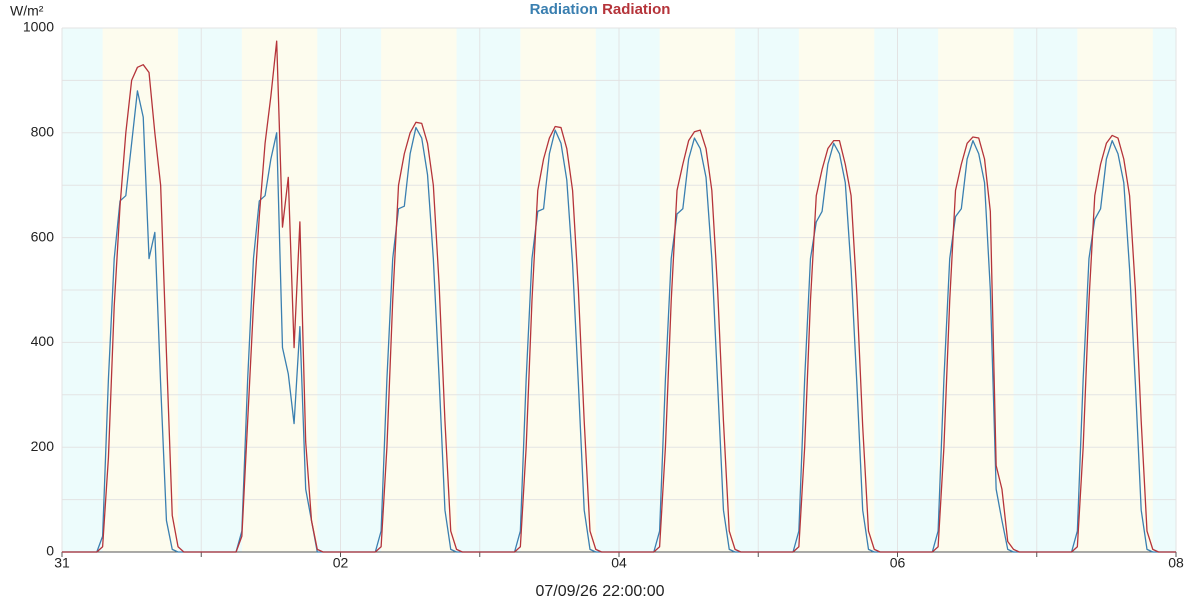 The width and height of the screenshot is (1200, 605). What do you see at coordinates (43, 446) in the screenshot?
I see `y-tick-label: 200` at bounding box center [43, 446].